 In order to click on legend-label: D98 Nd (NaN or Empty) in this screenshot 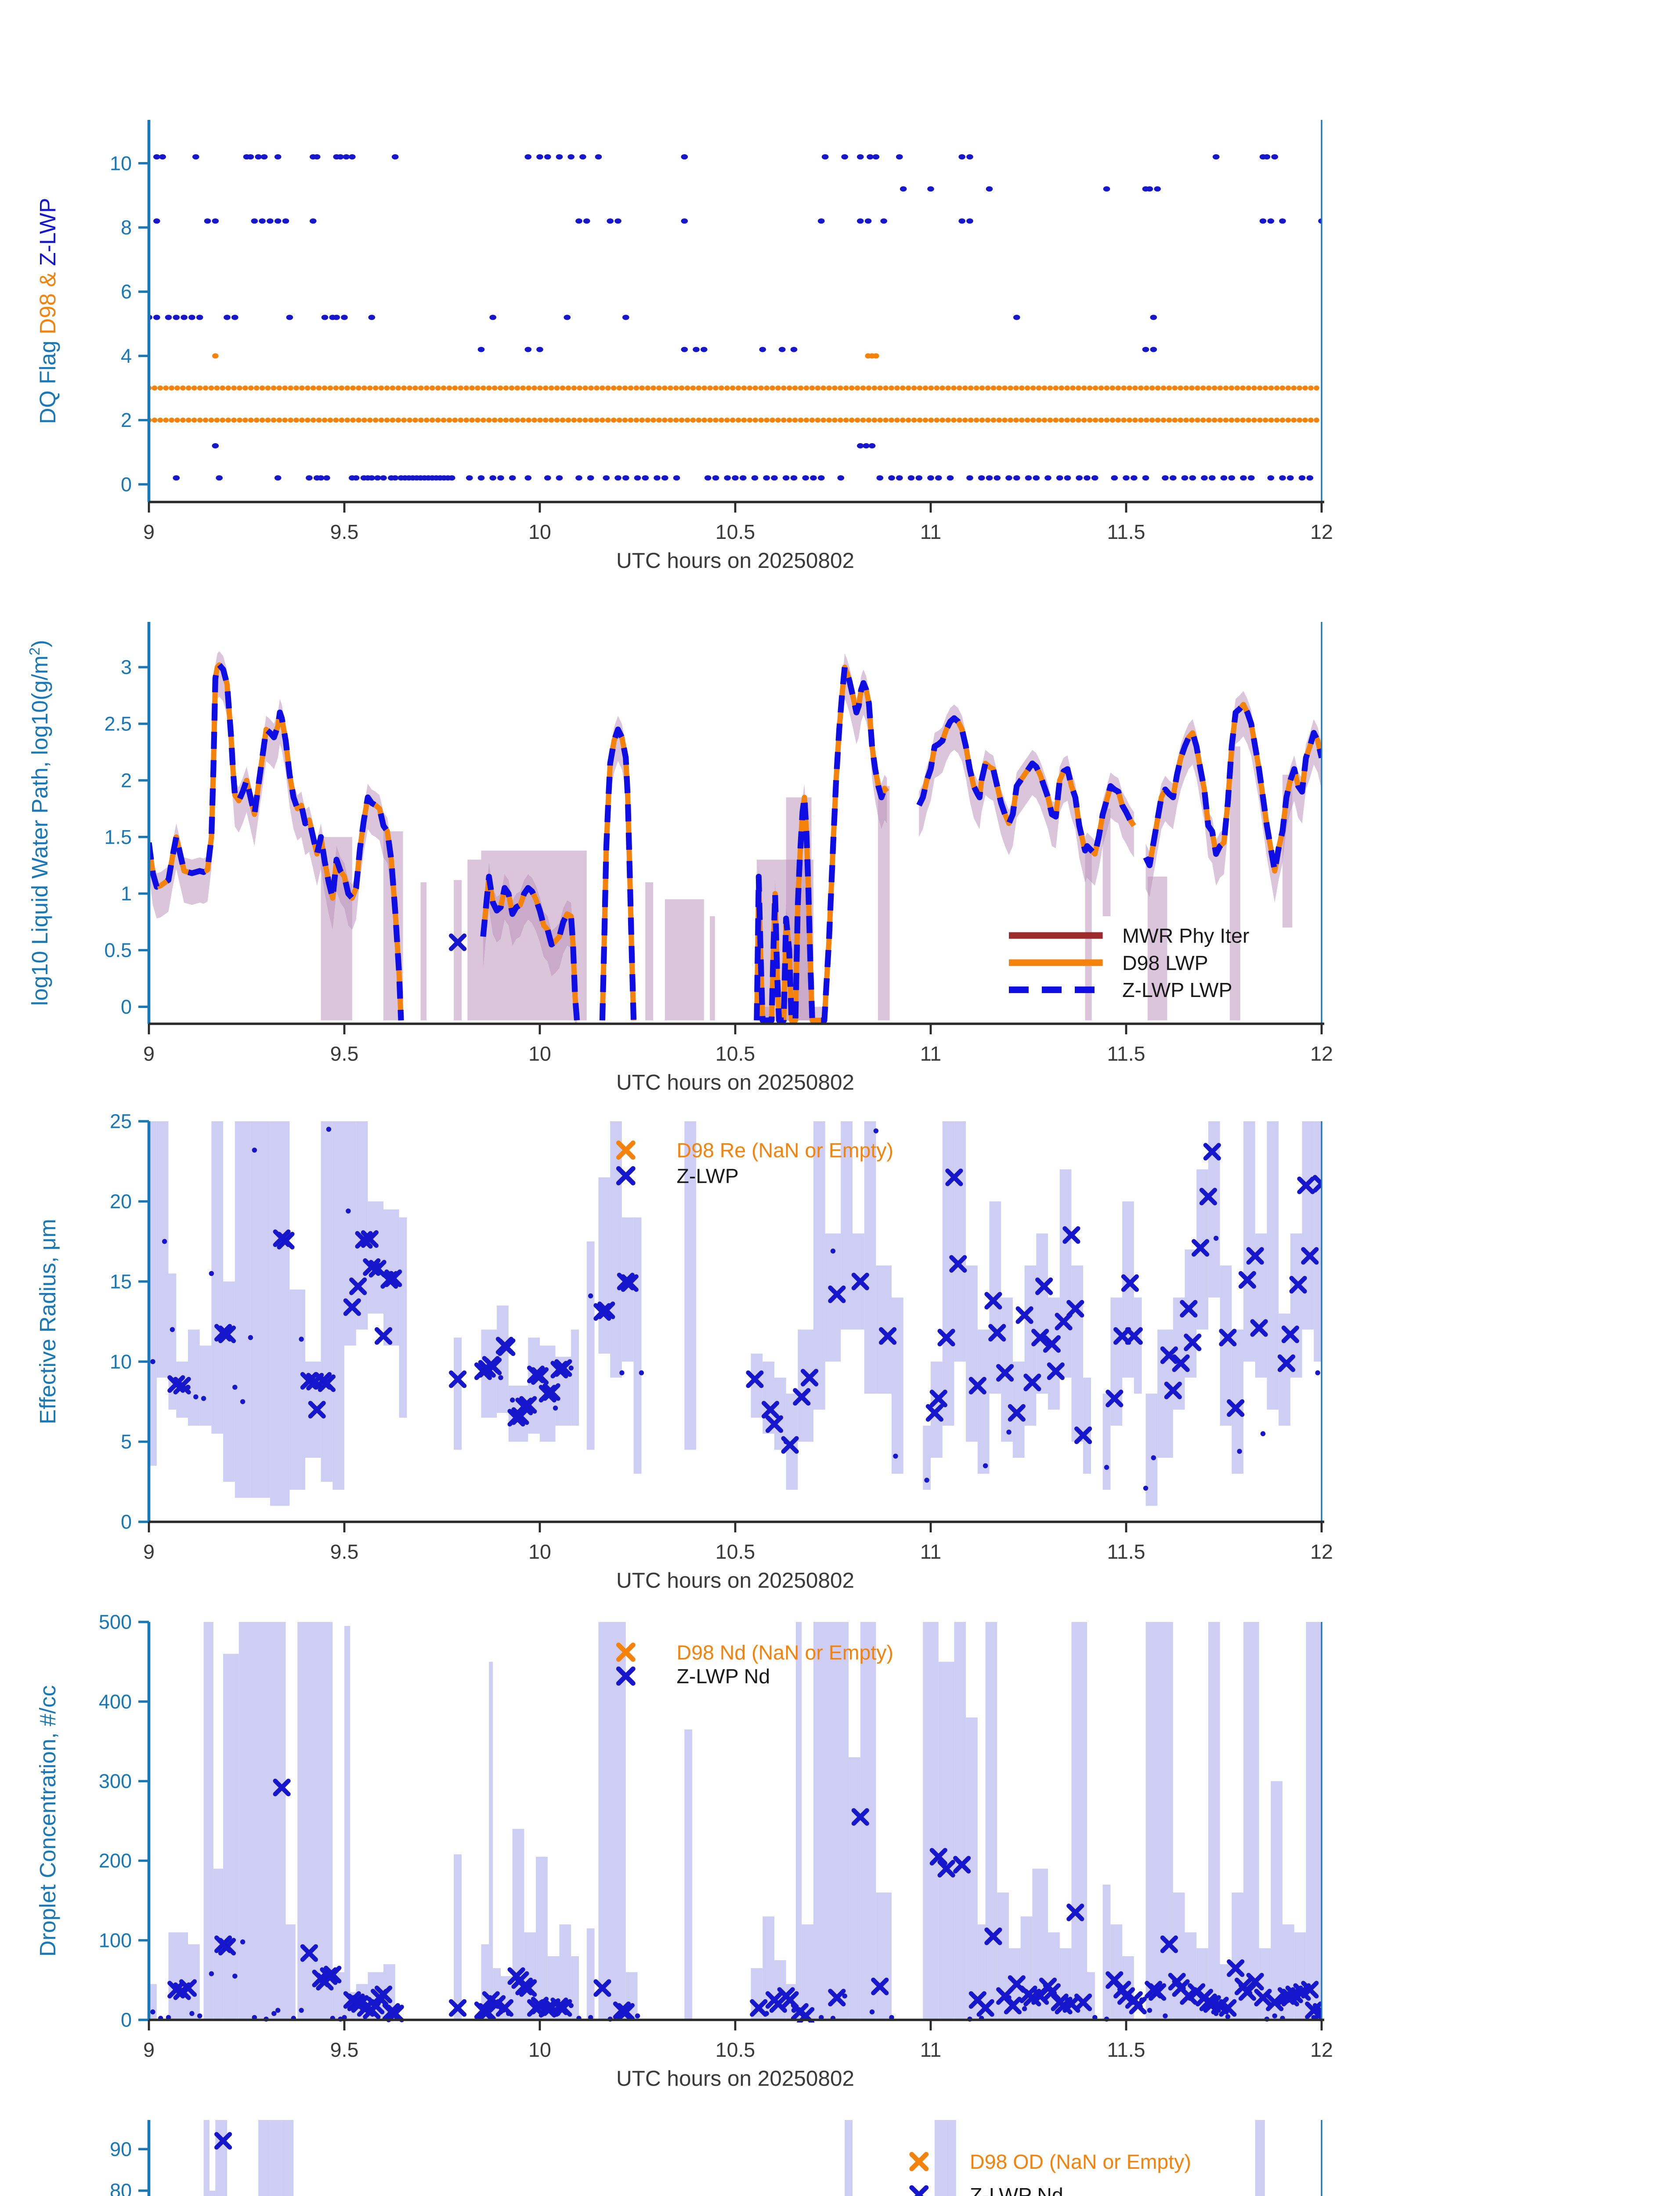, I will do `click(785, 1653)`.